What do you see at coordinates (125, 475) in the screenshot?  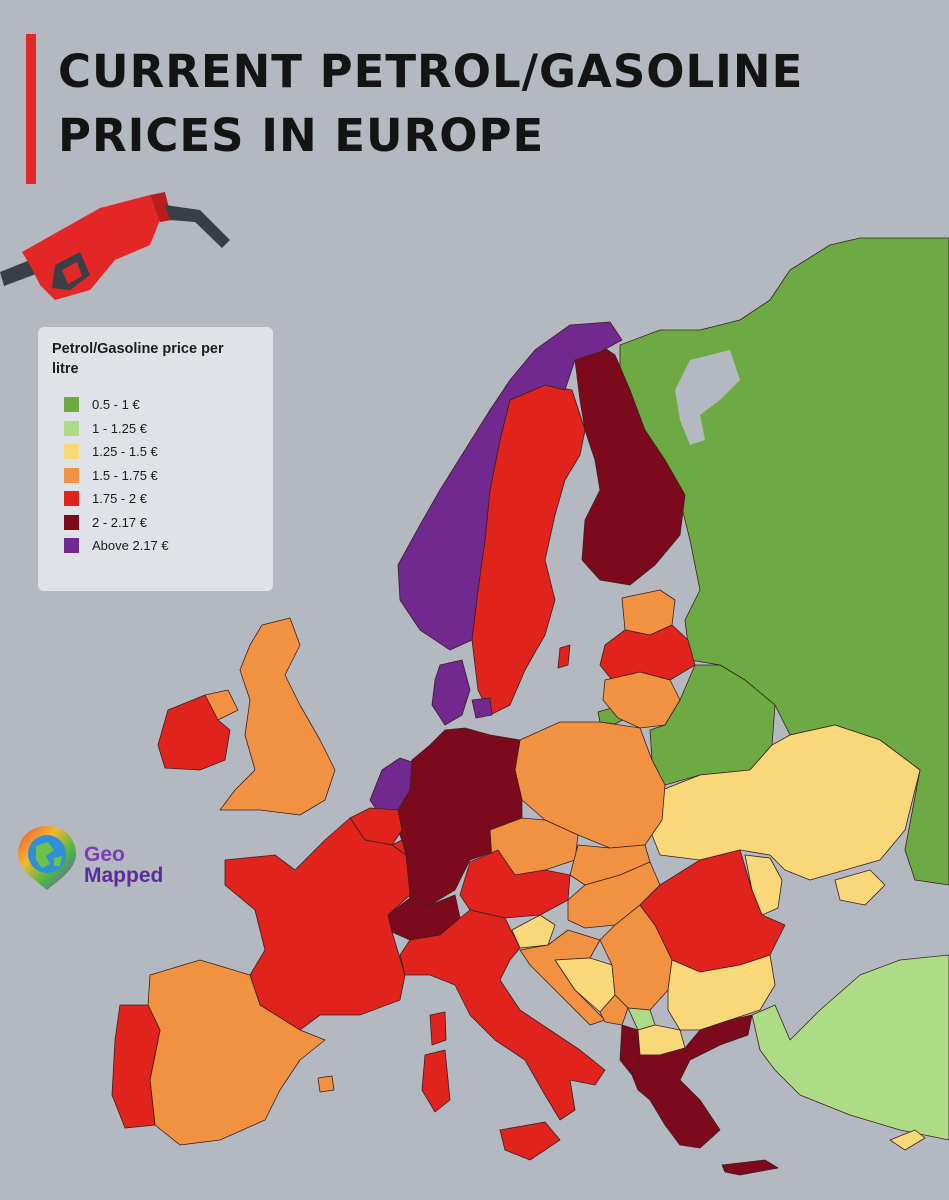 I see `legend-label: 1.5 - 1.75 €` at bounding box center [125, 475].